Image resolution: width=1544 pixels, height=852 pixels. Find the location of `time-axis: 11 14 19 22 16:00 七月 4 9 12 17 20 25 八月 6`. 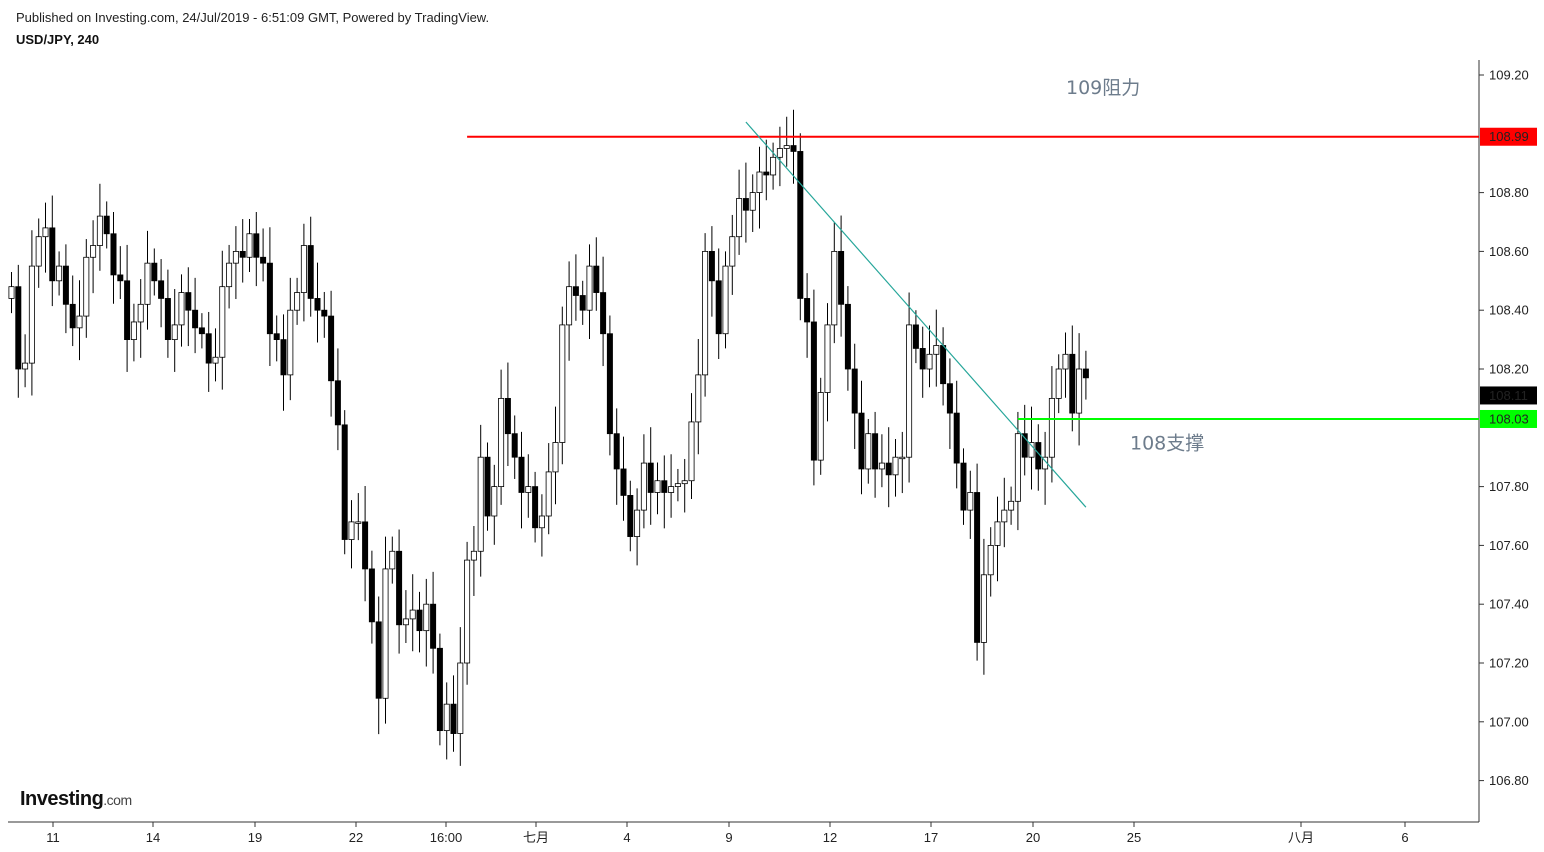

time-axis: 11 14 19 22 16:00 七月 4 9 12 17 20 25 八月 6 is located at coordinates (727, 833).